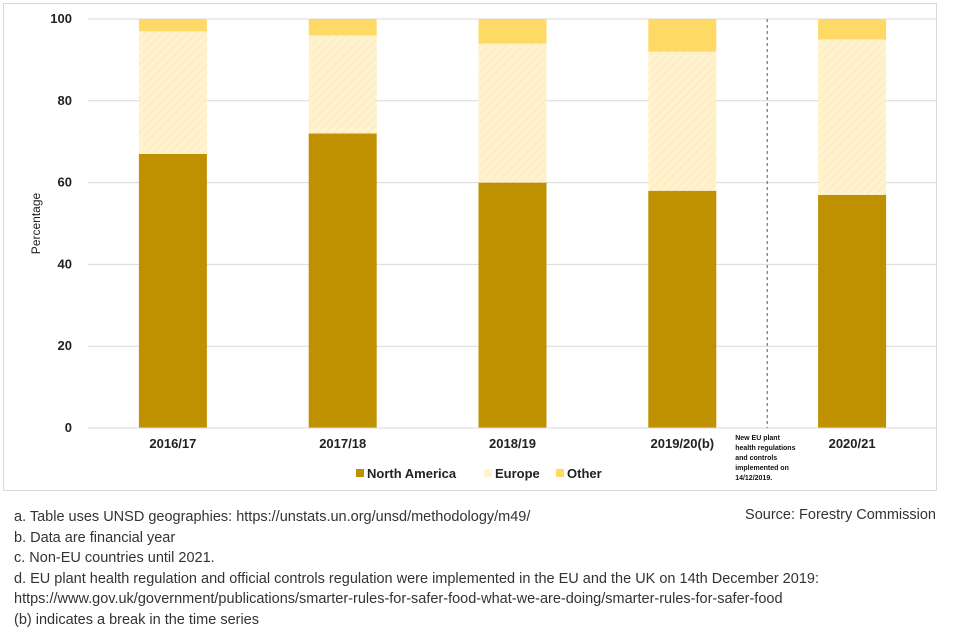  I want to click on x-tick-label: 2018/19, so click(512, 443).